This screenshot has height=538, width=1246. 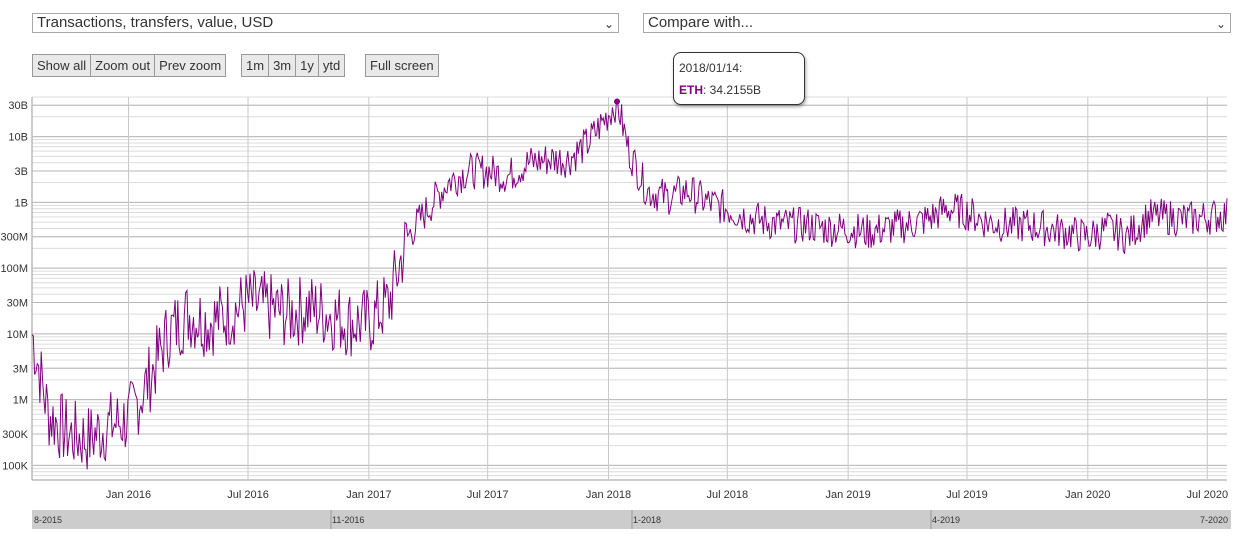 I want to click on range-button-group: 1m 3m 1y ytd, so click(x=293, y=65).